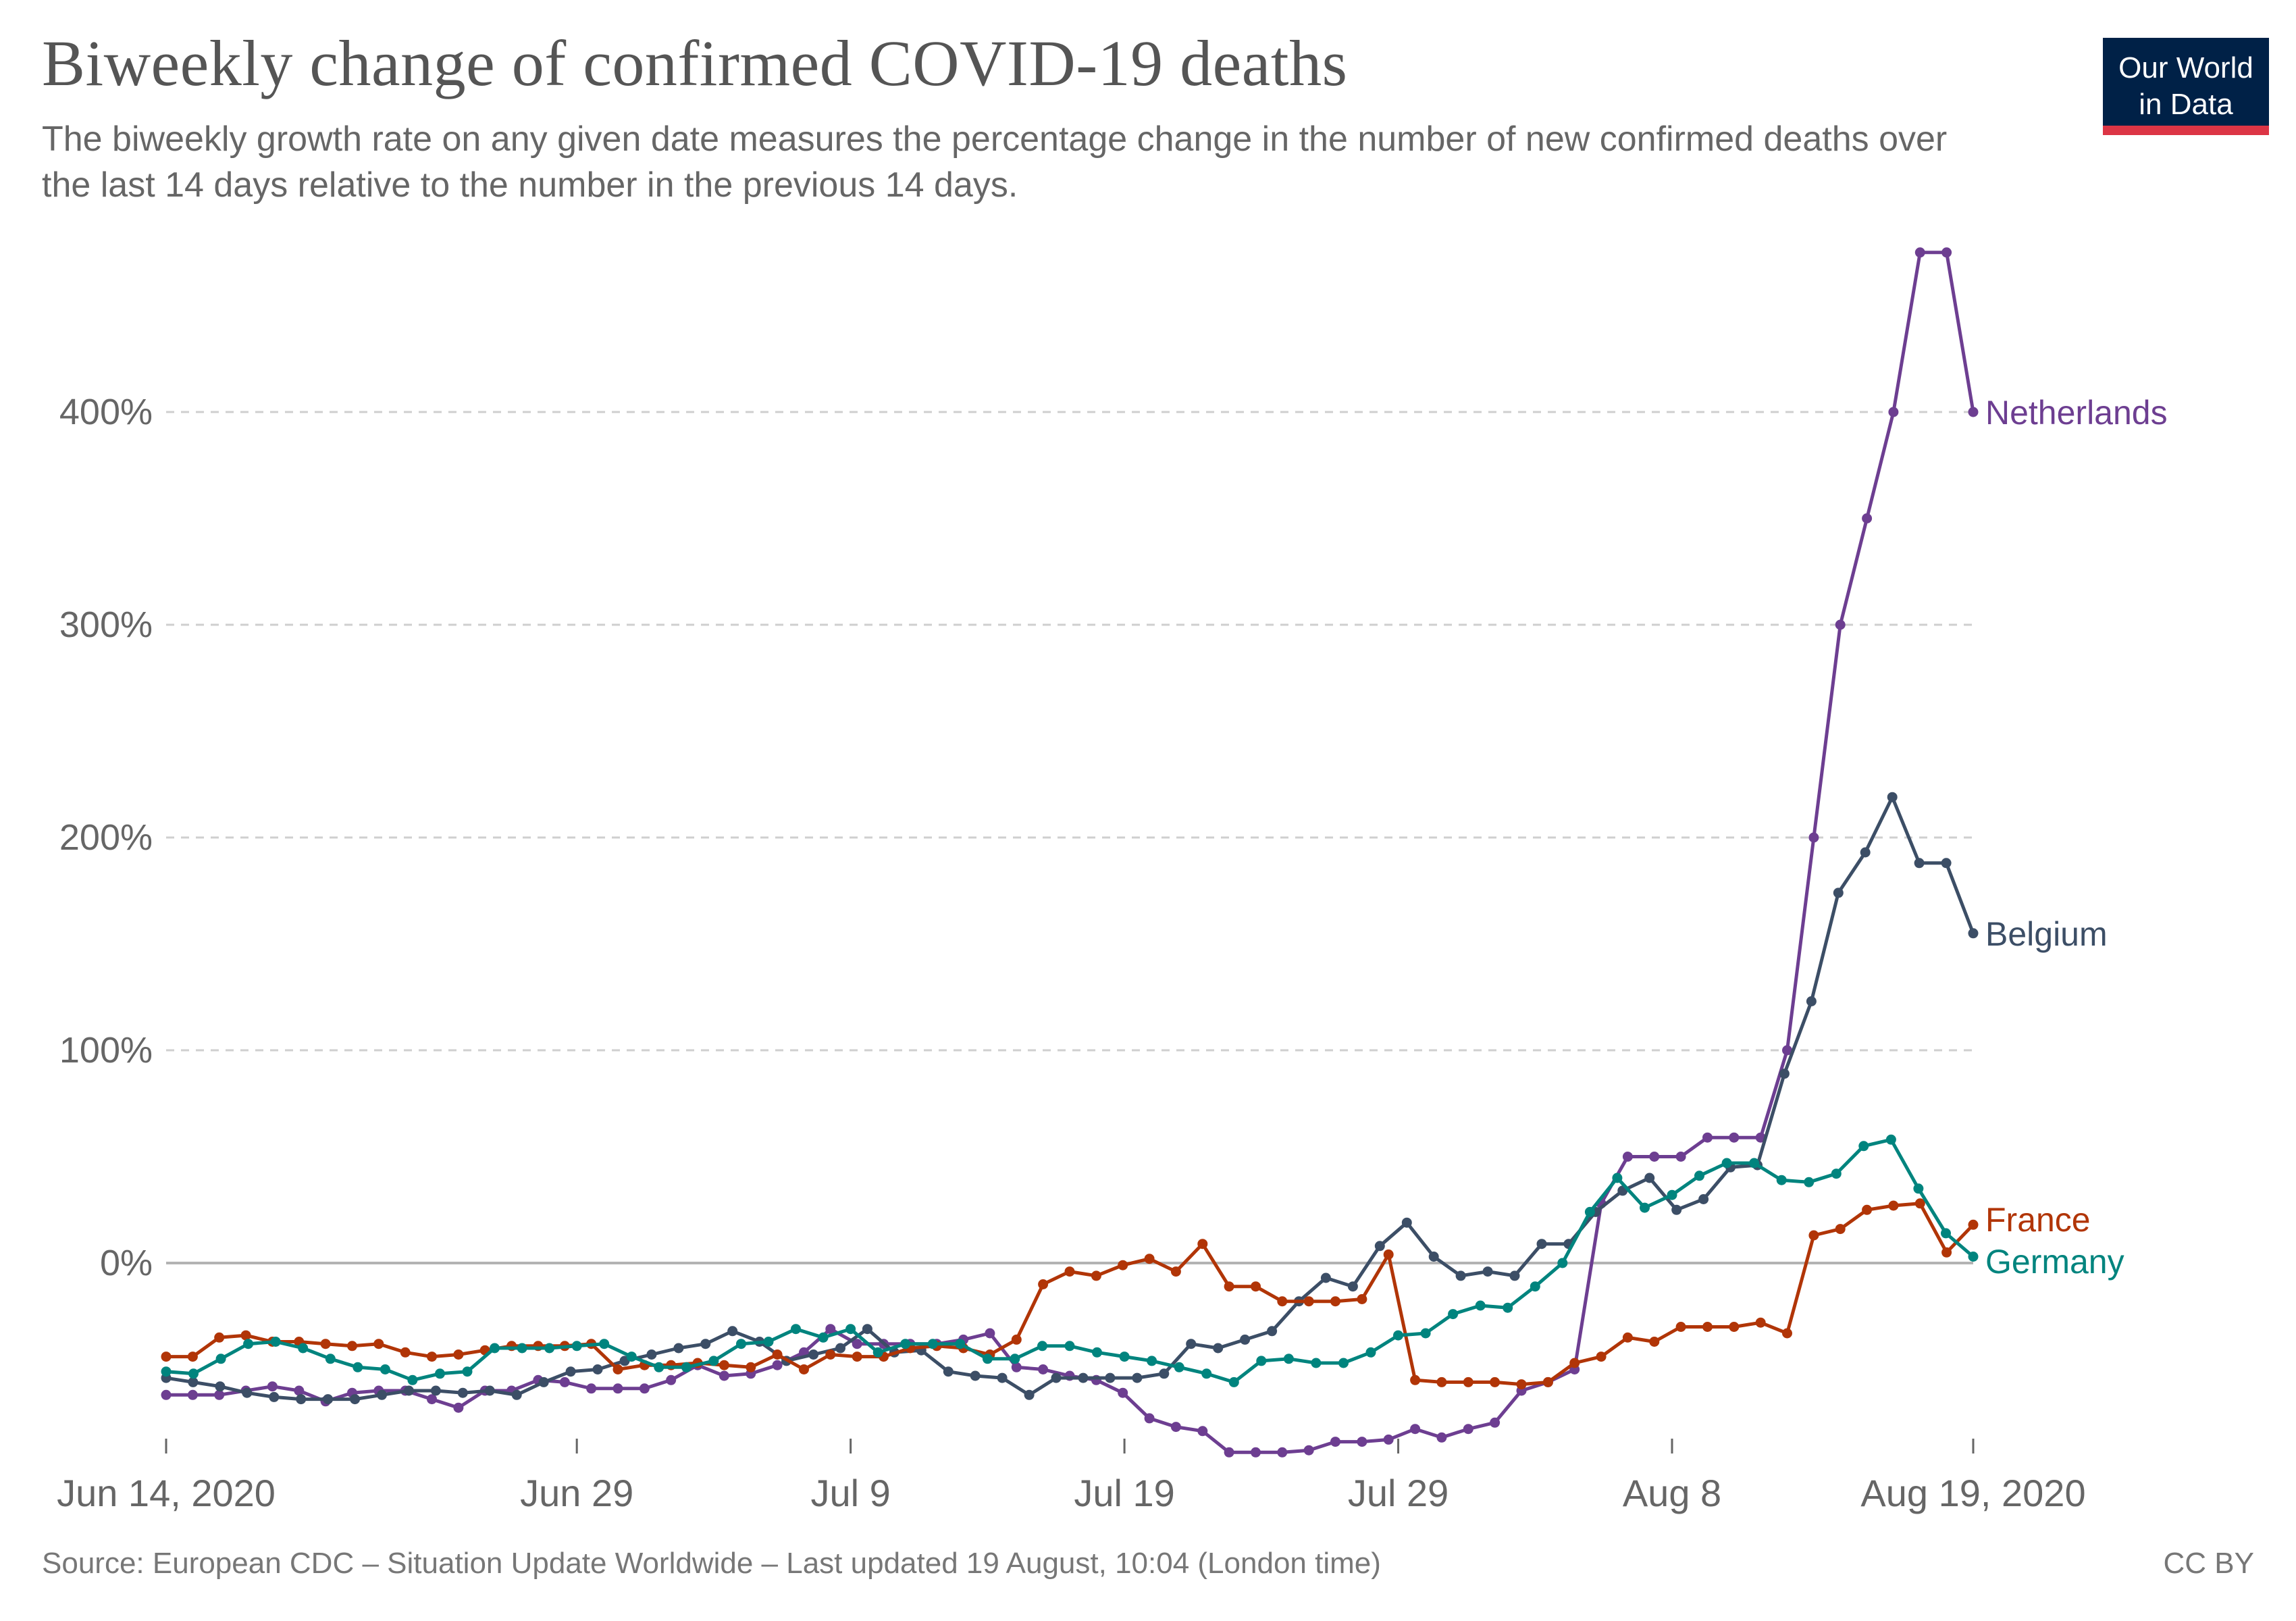  What do you see at coordinates (2208, 1563) in the screenshot?
I see `license-link: CC BY` at bounding box center [2208, 1563].